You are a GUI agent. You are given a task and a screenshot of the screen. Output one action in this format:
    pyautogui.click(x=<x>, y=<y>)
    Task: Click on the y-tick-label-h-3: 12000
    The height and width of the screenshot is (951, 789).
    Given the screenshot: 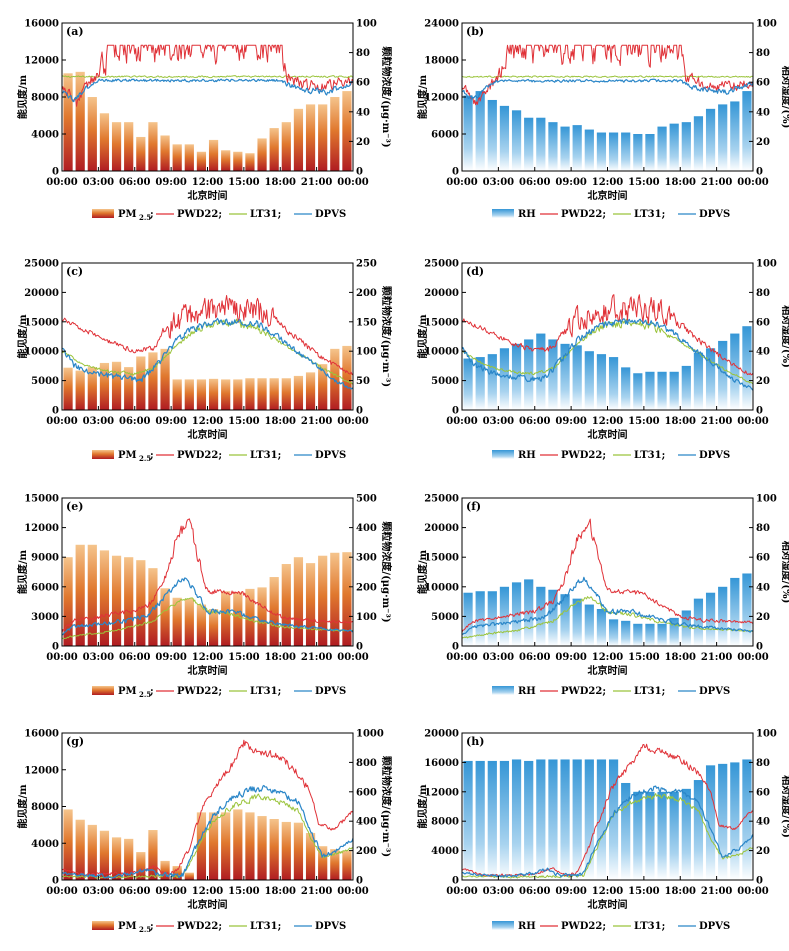 What is the action you would take?
    pyautogui.click(x=441, y=792)
    